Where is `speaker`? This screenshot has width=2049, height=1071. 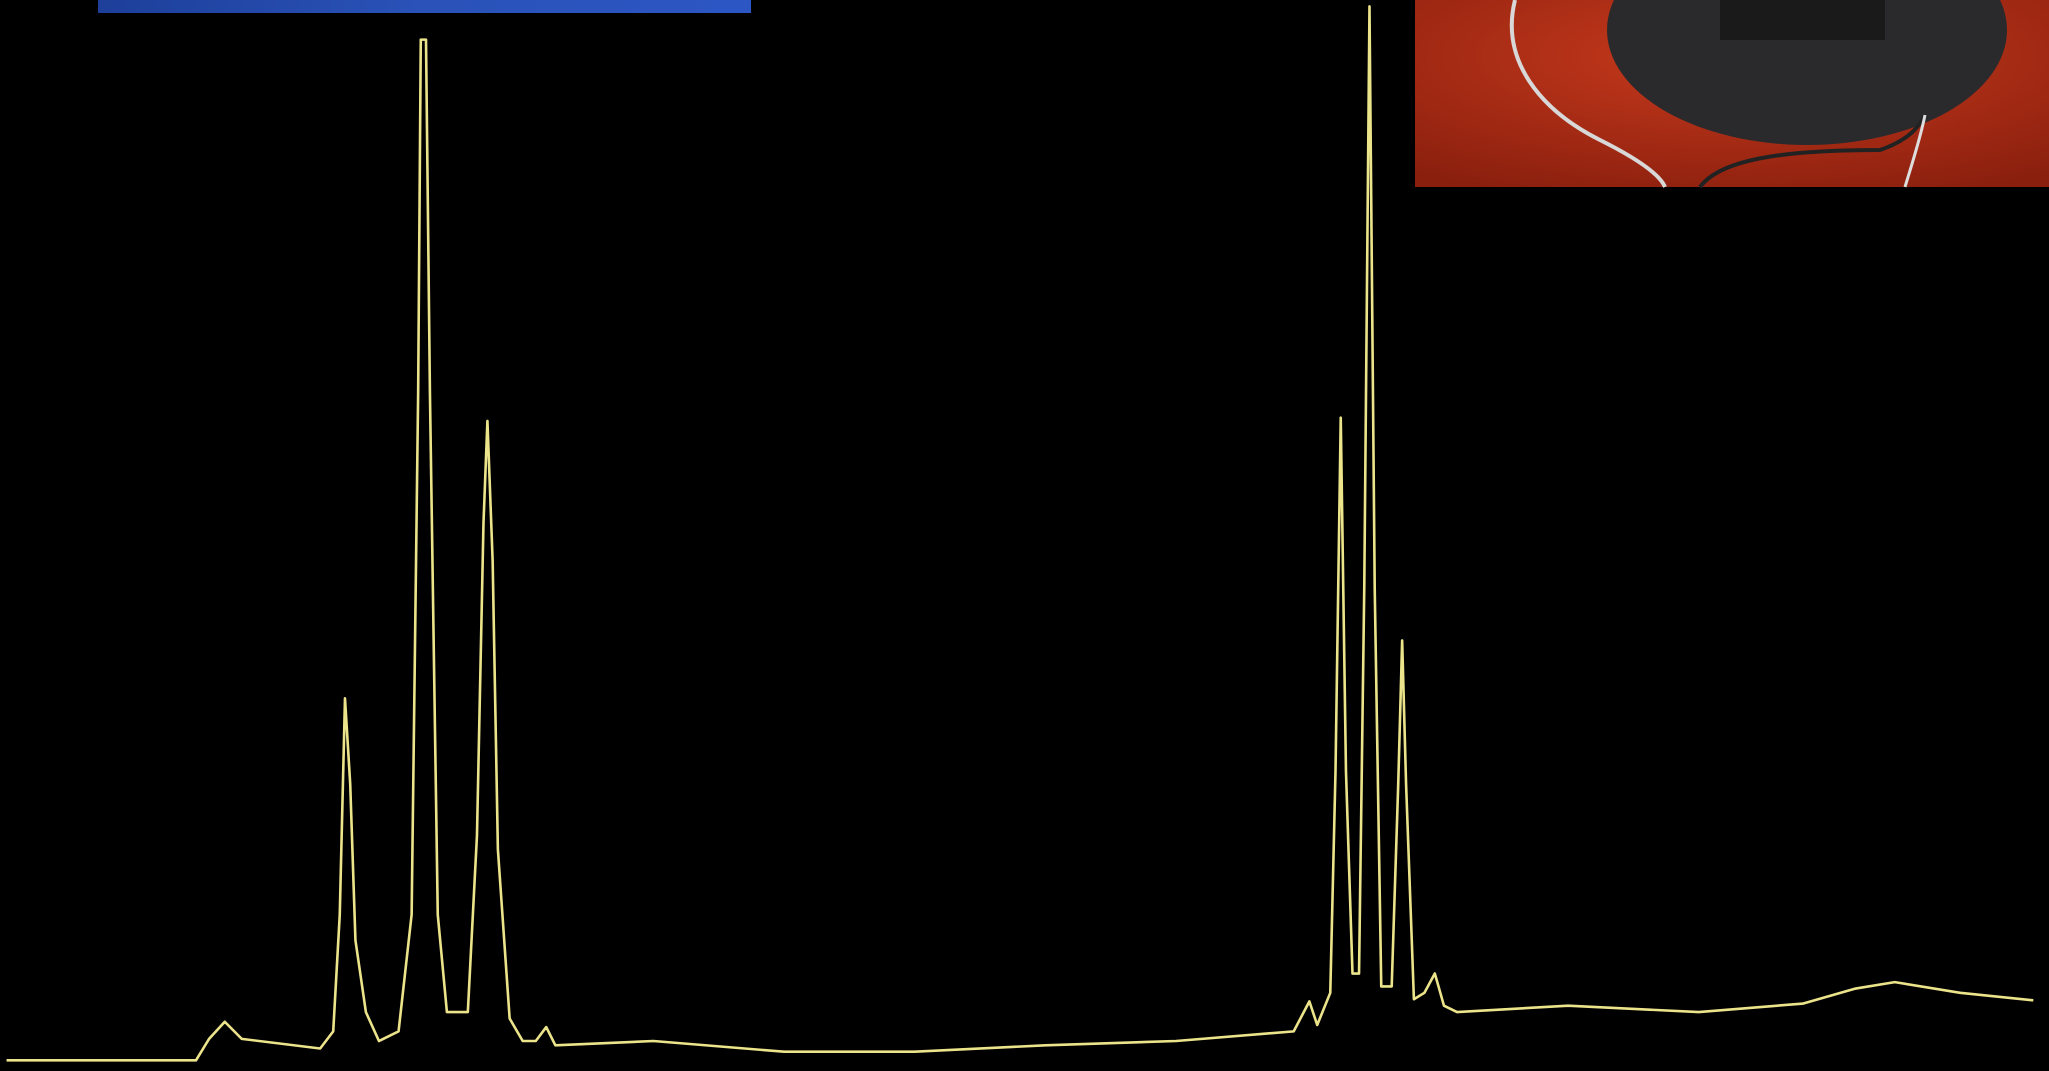 speaker is located at coordinates (1807, 72).